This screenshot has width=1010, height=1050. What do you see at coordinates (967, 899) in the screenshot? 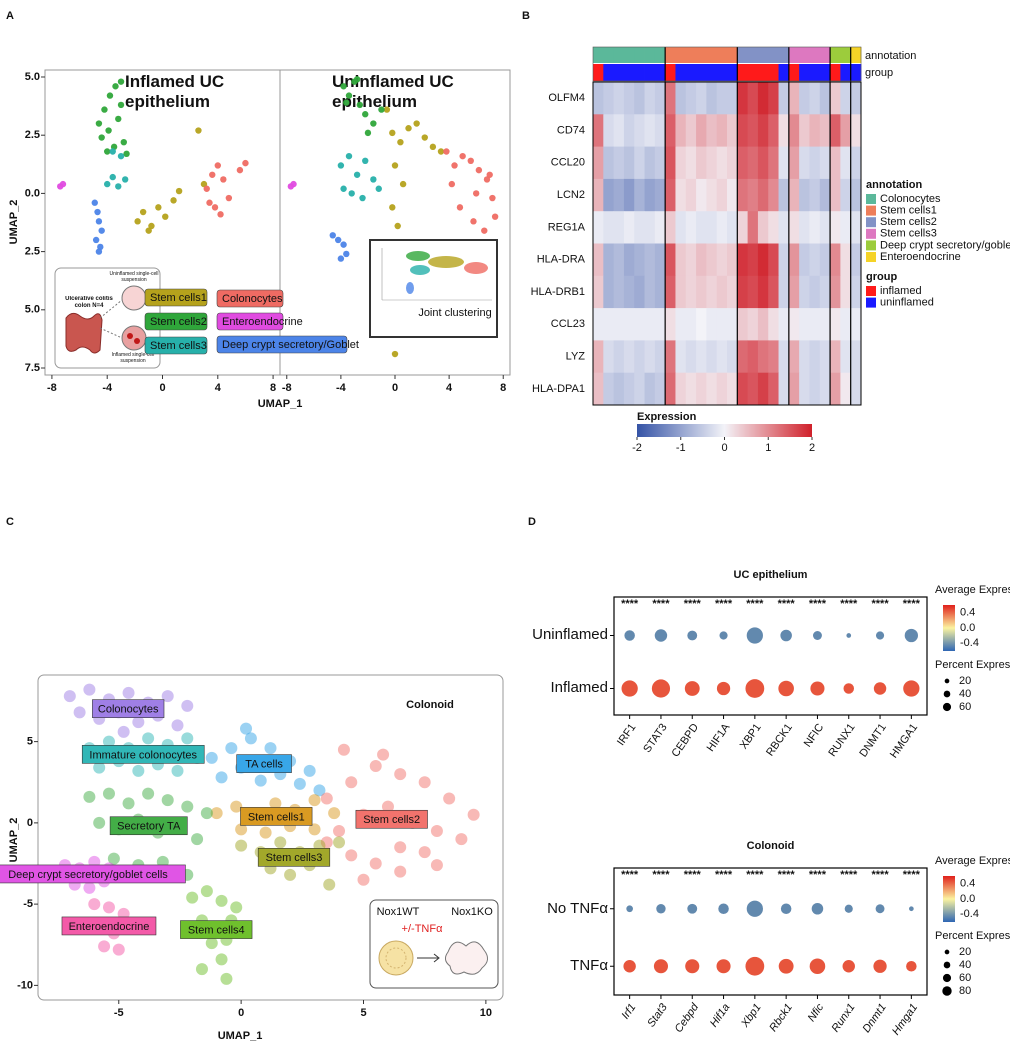
I see `colorbar-tick-label: 0.0` at bounding box center [967, 899].